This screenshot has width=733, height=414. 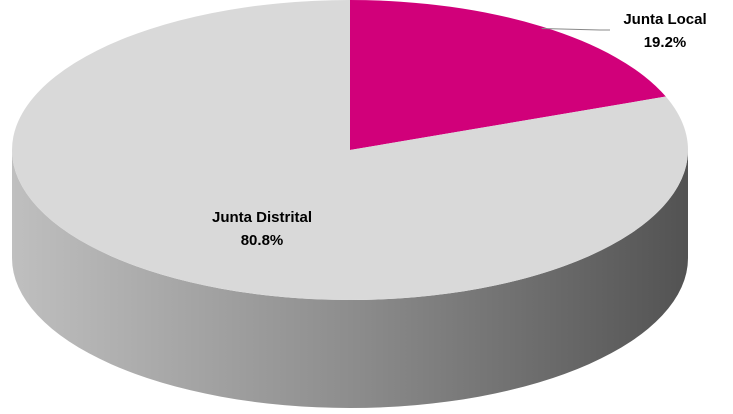 What do you see at coordinates (665, 42) in the screenshot?
I see `slice-value: 19.2%` at bounding box center [665, 42].